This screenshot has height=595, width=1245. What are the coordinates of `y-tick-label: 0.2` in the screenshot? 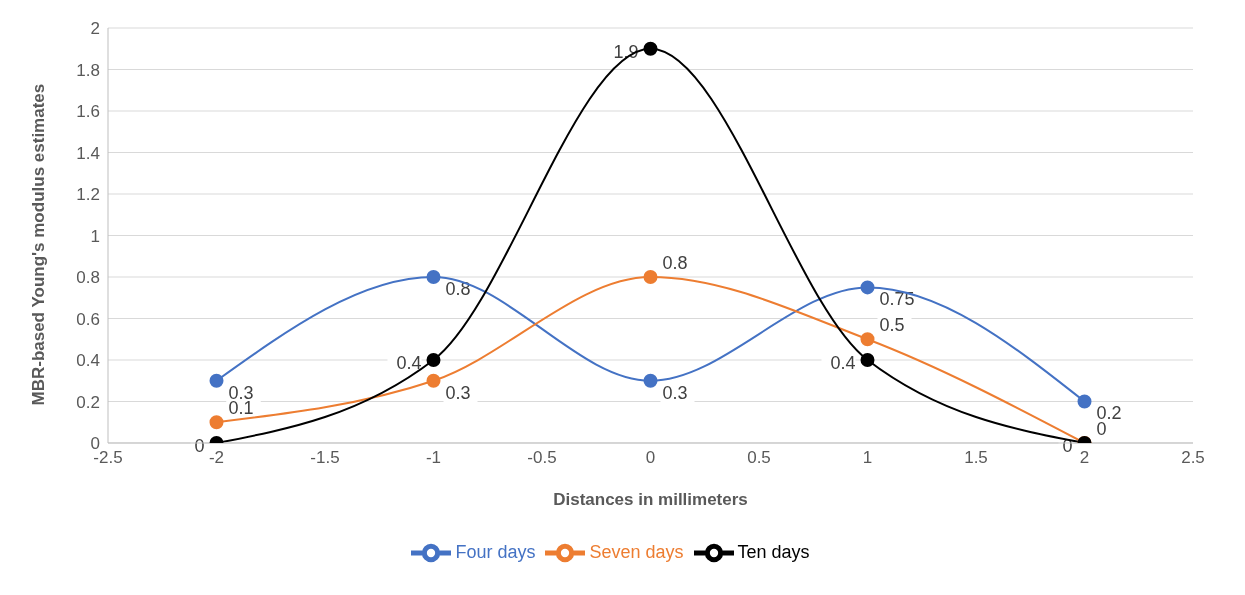 It's located at (88, 402).